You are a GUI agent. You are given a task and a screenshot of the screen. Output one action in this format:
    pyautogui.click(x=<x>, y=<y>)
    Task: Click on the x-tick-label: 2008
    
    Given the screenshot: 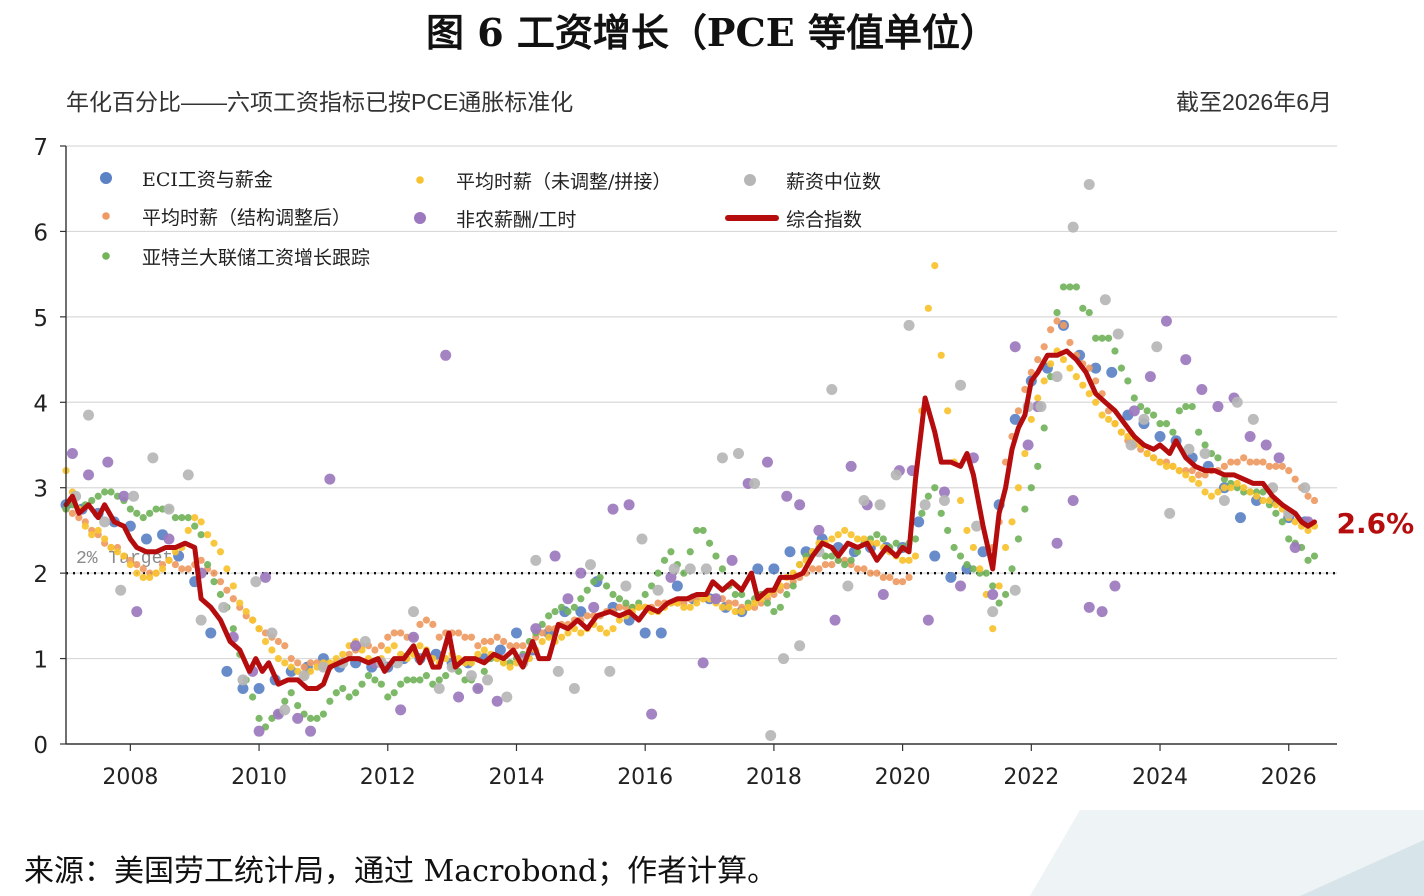 What is the action you would take?
    pyautogui.click(x=130, y=777)
    